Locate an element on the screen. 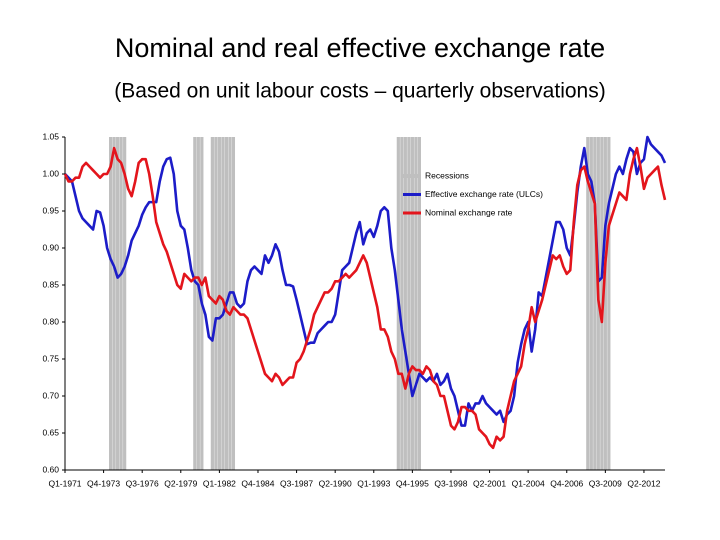  legend-label: Nominal exchange rate is located at coordinates (469, 212).